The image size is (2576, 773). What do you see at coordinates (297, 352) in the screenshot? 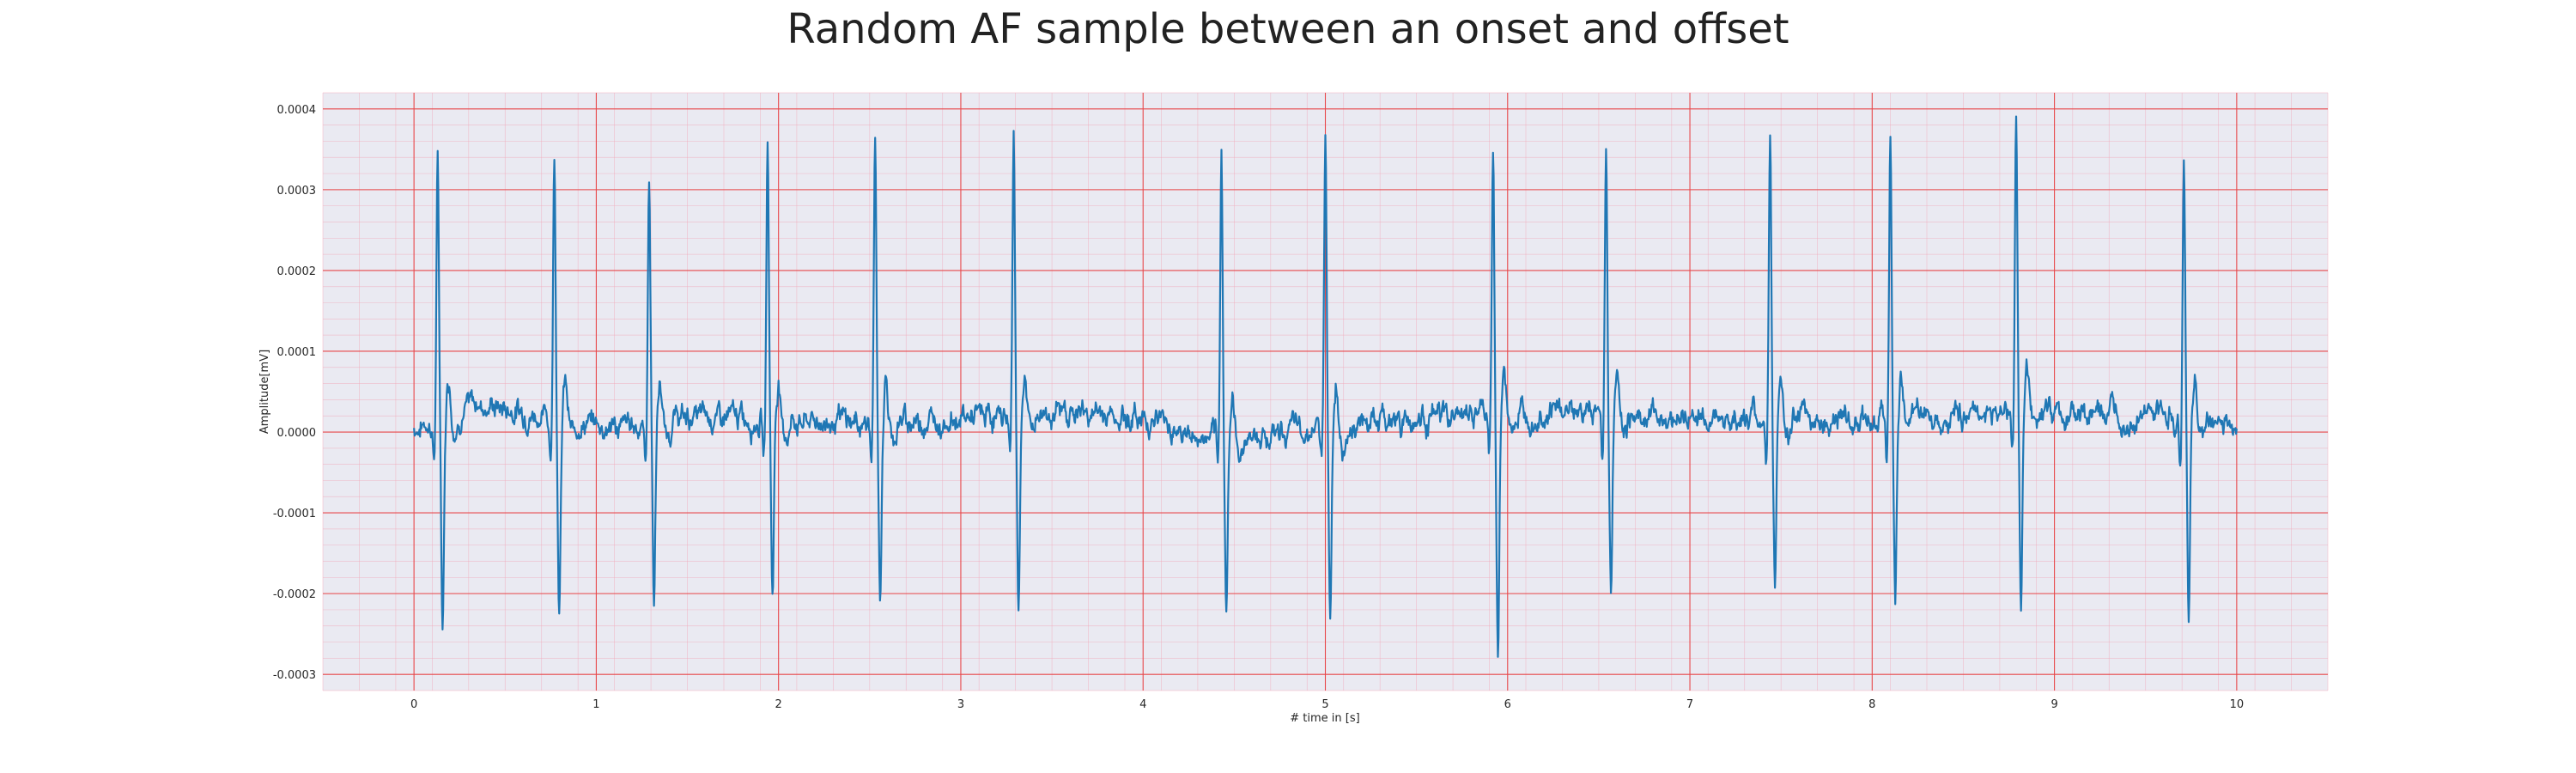
I see `y-tick-label: 0.0001` at bounding box center [297, 352].